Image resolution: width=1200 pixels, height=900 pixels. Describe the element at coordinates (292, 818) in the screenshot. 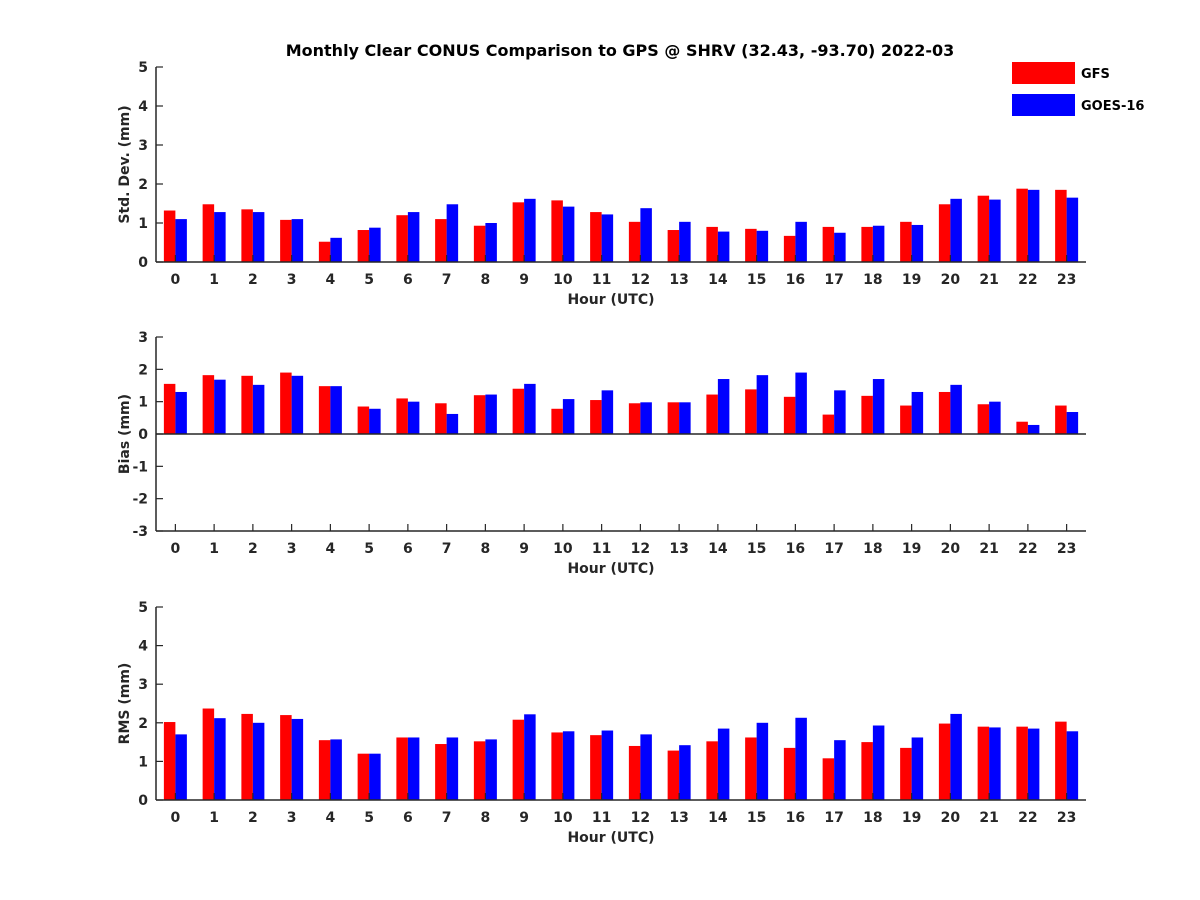

I see `x-tick-label-rms-3: 3` at that location.